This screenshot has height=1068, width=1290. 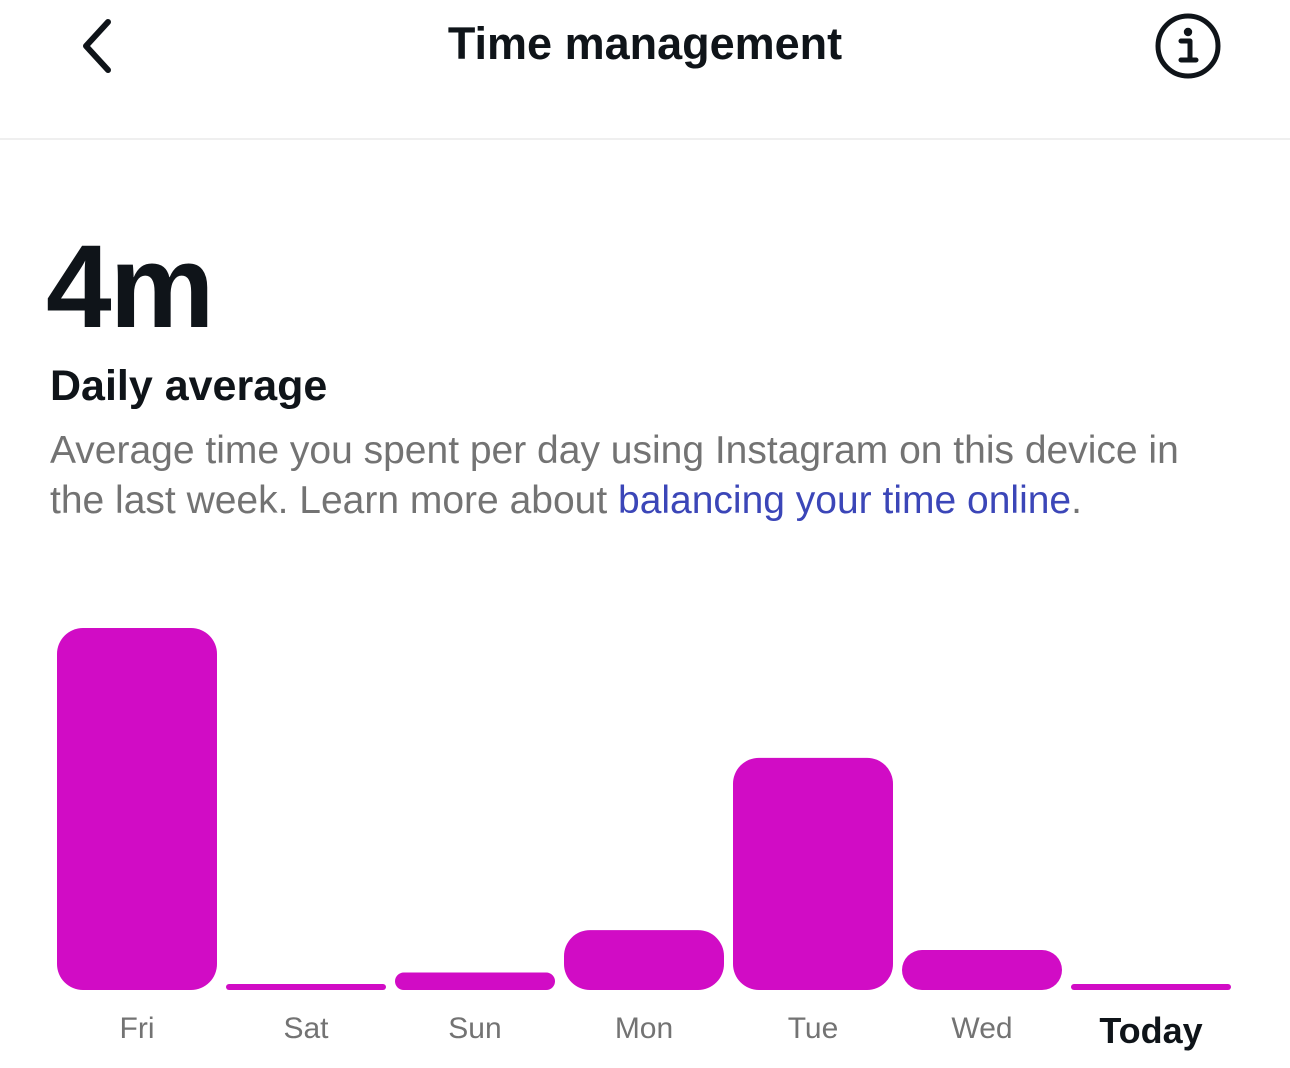 I want to click on bar-mon, so click(x=644, y=960).